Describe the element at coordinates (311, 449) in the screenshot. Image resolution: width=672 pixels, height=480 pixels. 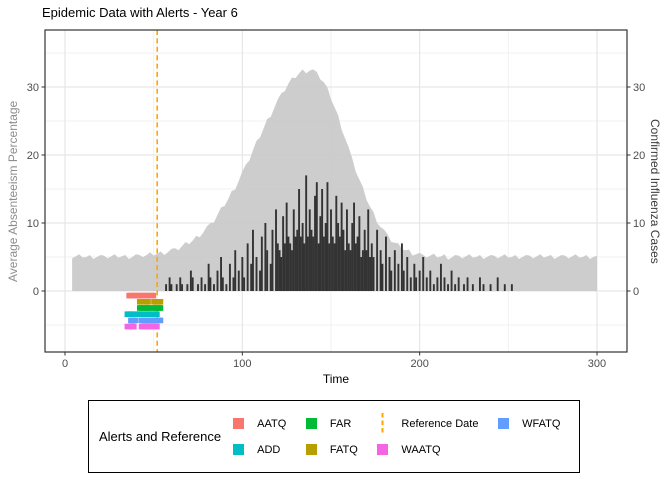
I see `legend-key-square-fatq` at that location.